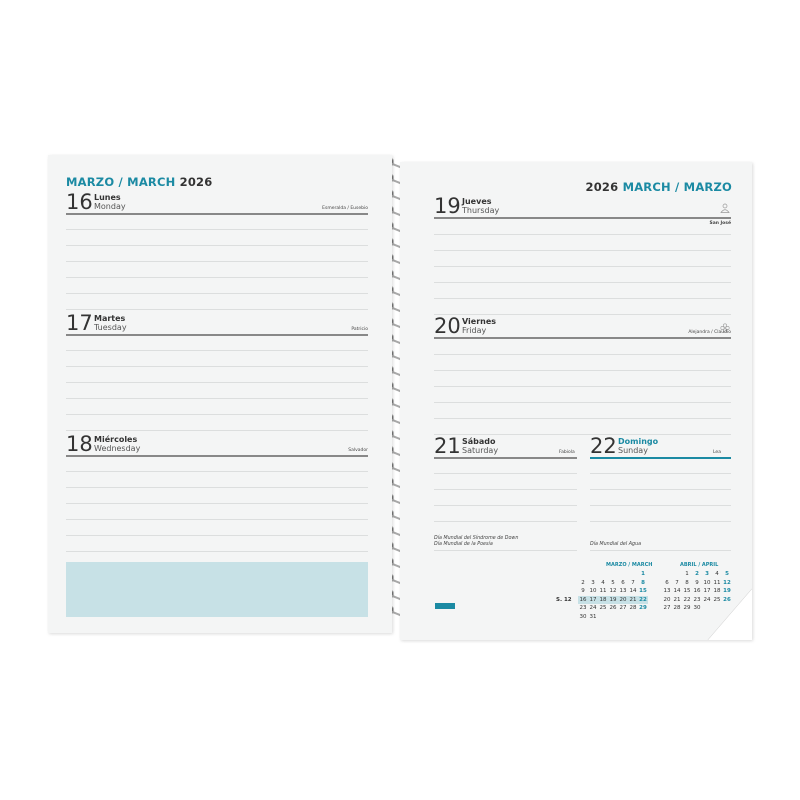 The image size is (800, 800). Describe the element at coordinates (593, 616) in the screenshot. I see `mini-calendar-day: 31` at that location.